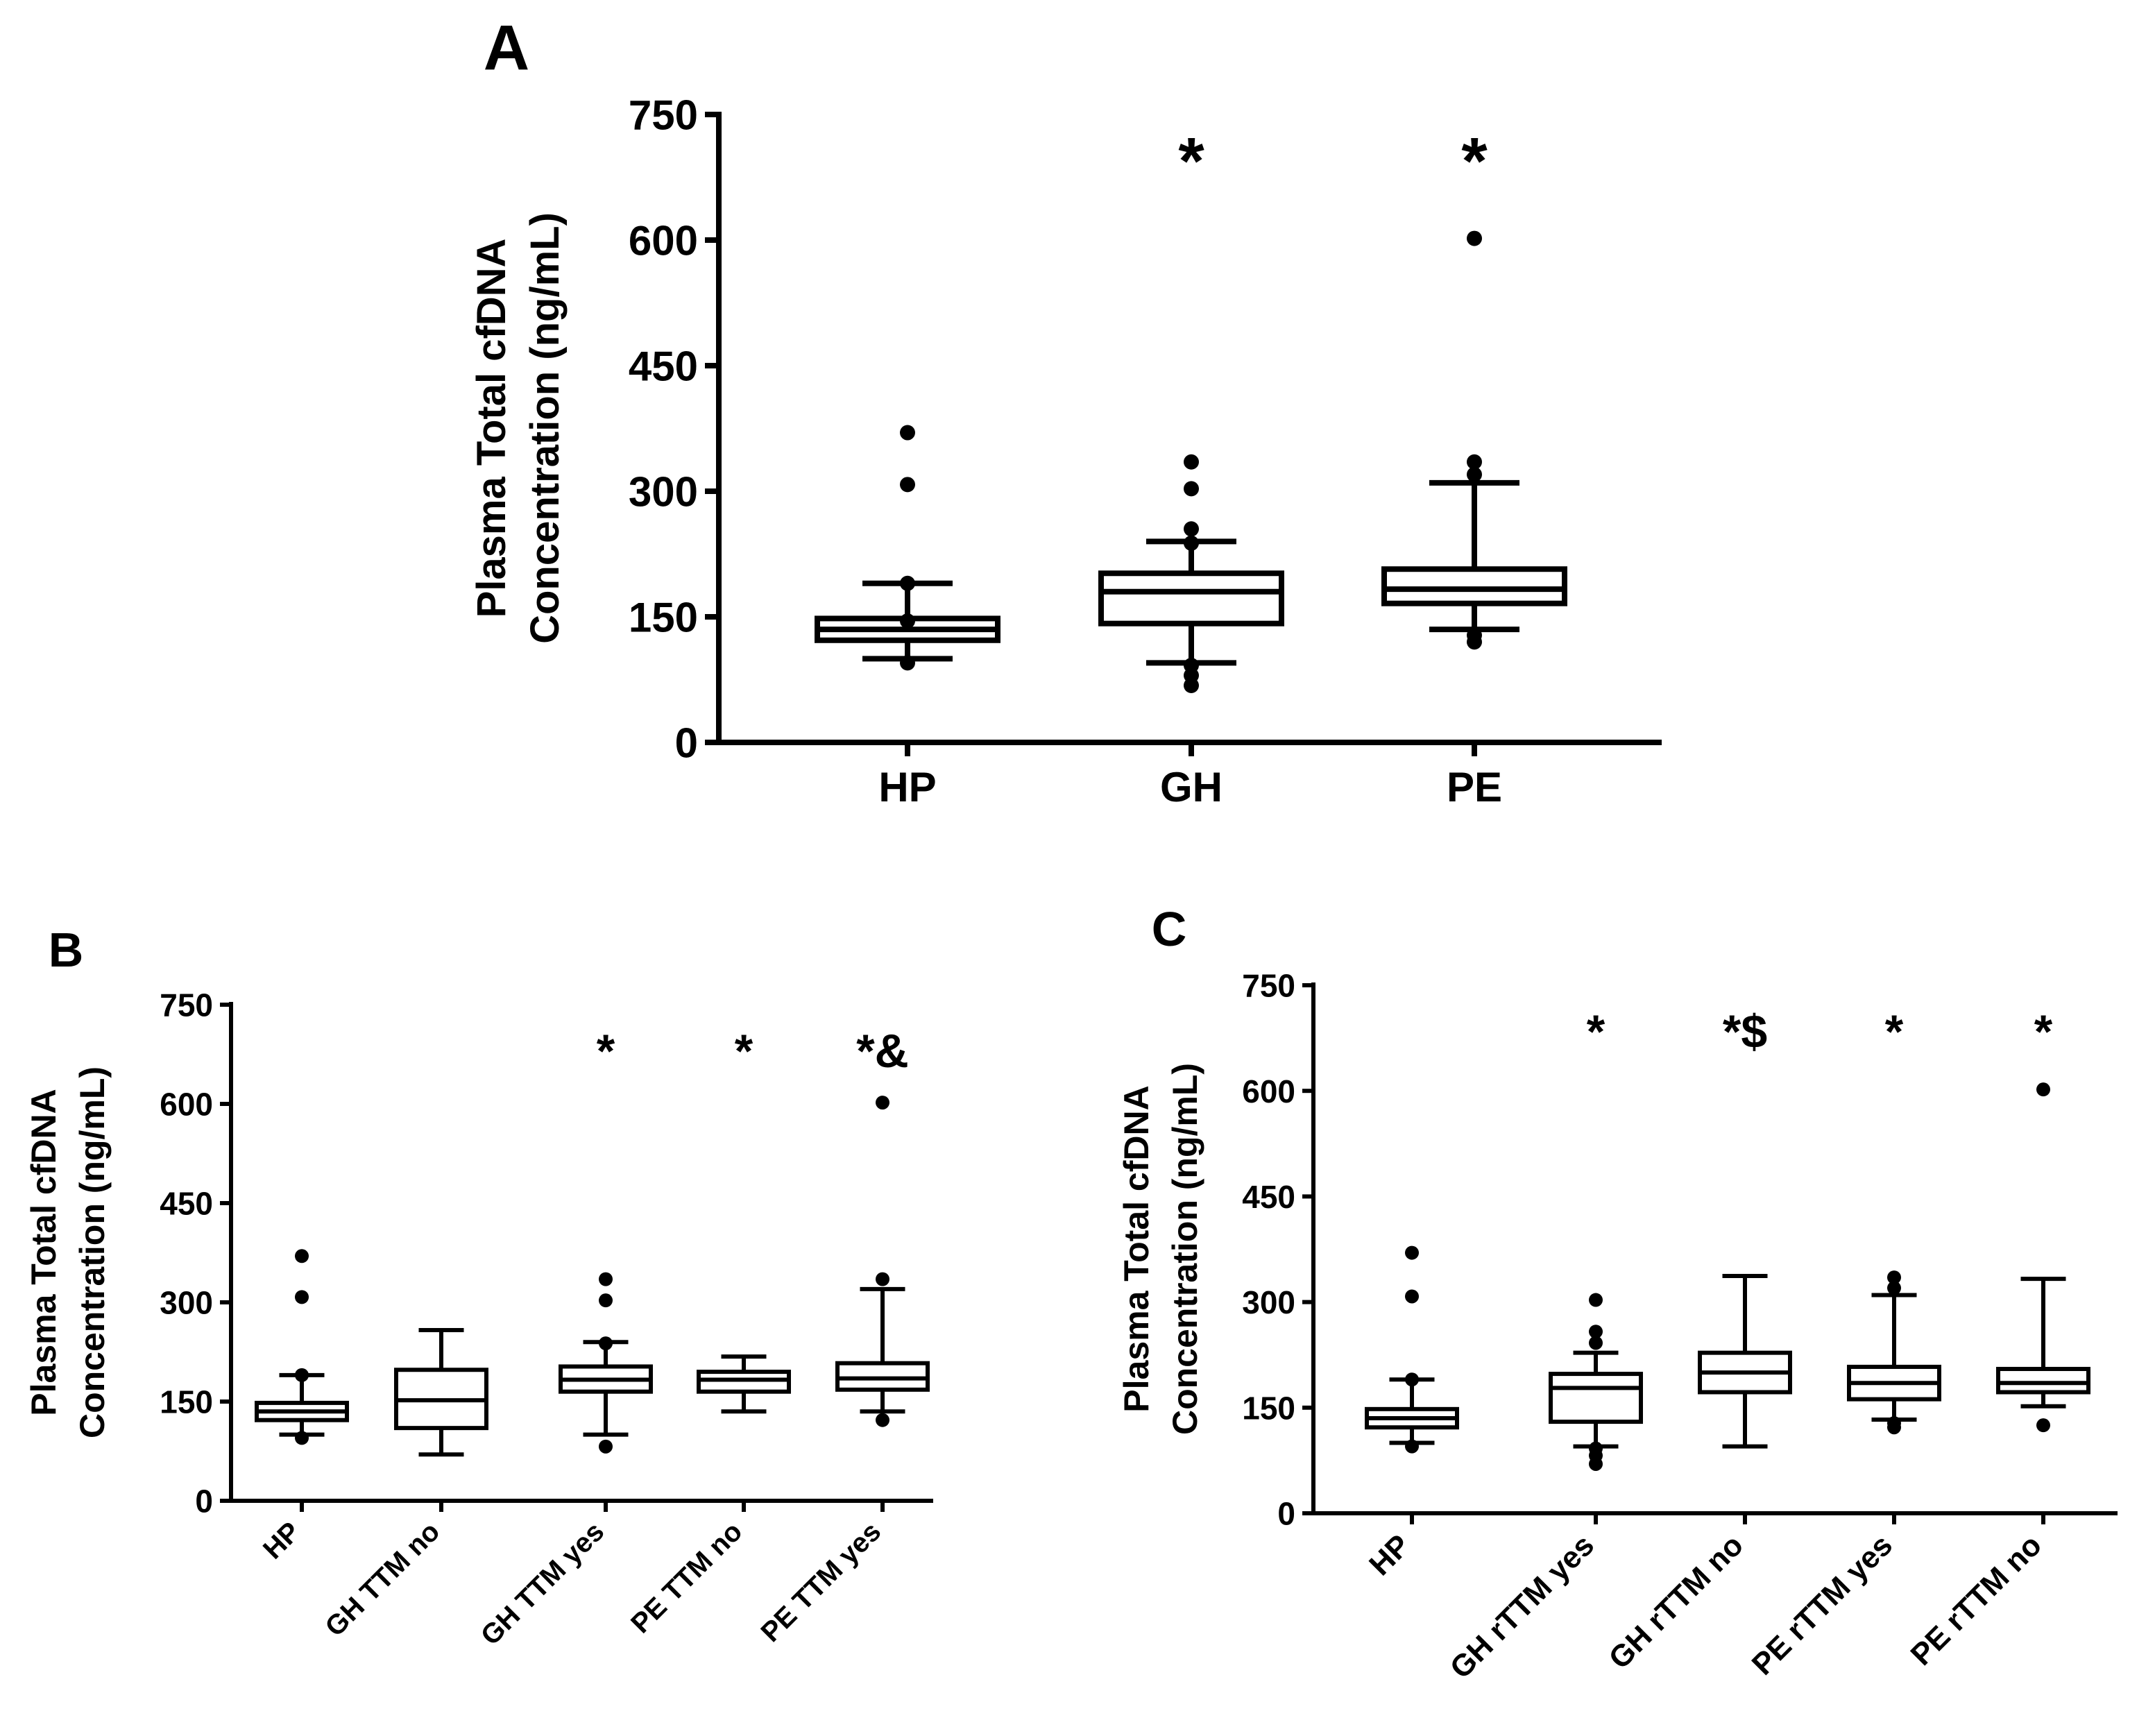 This screenshot has height=1736, width=2155. Describe the element at coordinates (1745, 1031) in the screenshot. I see `significance-mark: *$` at that location.